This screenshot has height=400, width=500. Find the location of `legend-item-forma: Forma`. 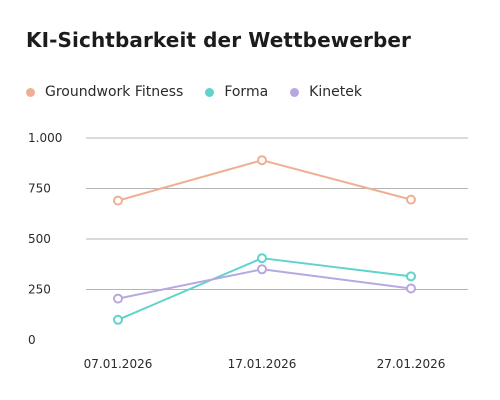

legend-item-forma: Forma is located at coordinates (236, 92).